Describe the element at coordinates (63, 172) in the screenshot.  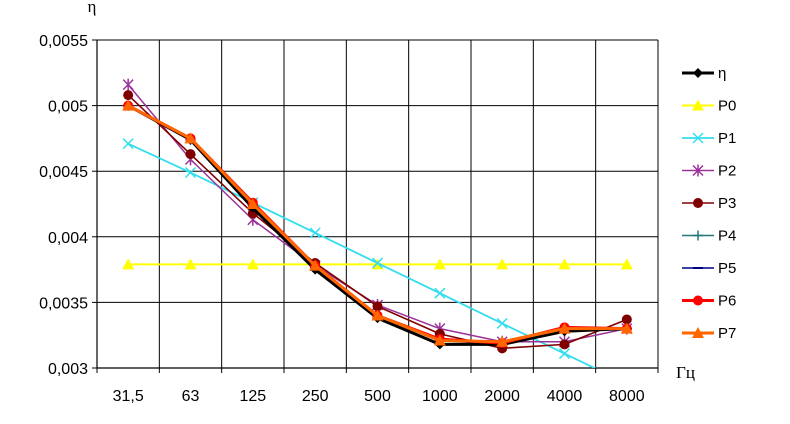
I see `y-tick-label: 0,0045` at that location.